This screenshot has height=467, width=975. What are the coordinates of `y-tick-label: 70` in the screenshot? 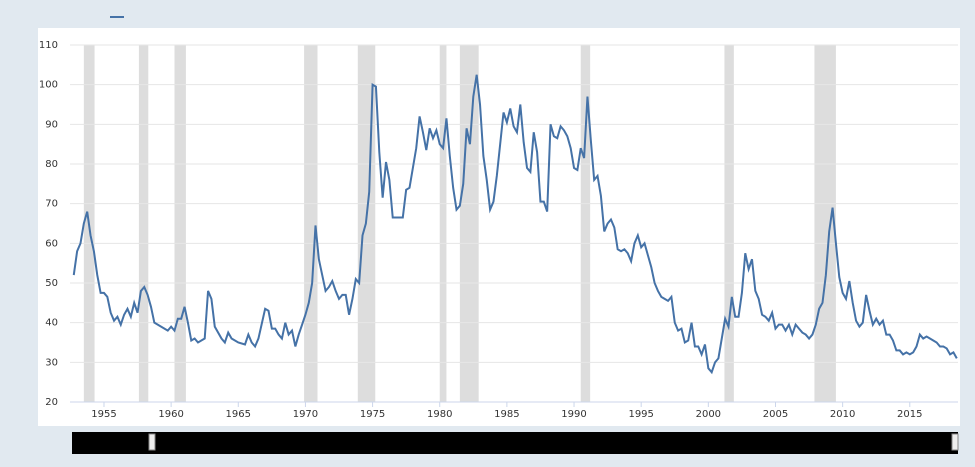 It's located at (51, 204).